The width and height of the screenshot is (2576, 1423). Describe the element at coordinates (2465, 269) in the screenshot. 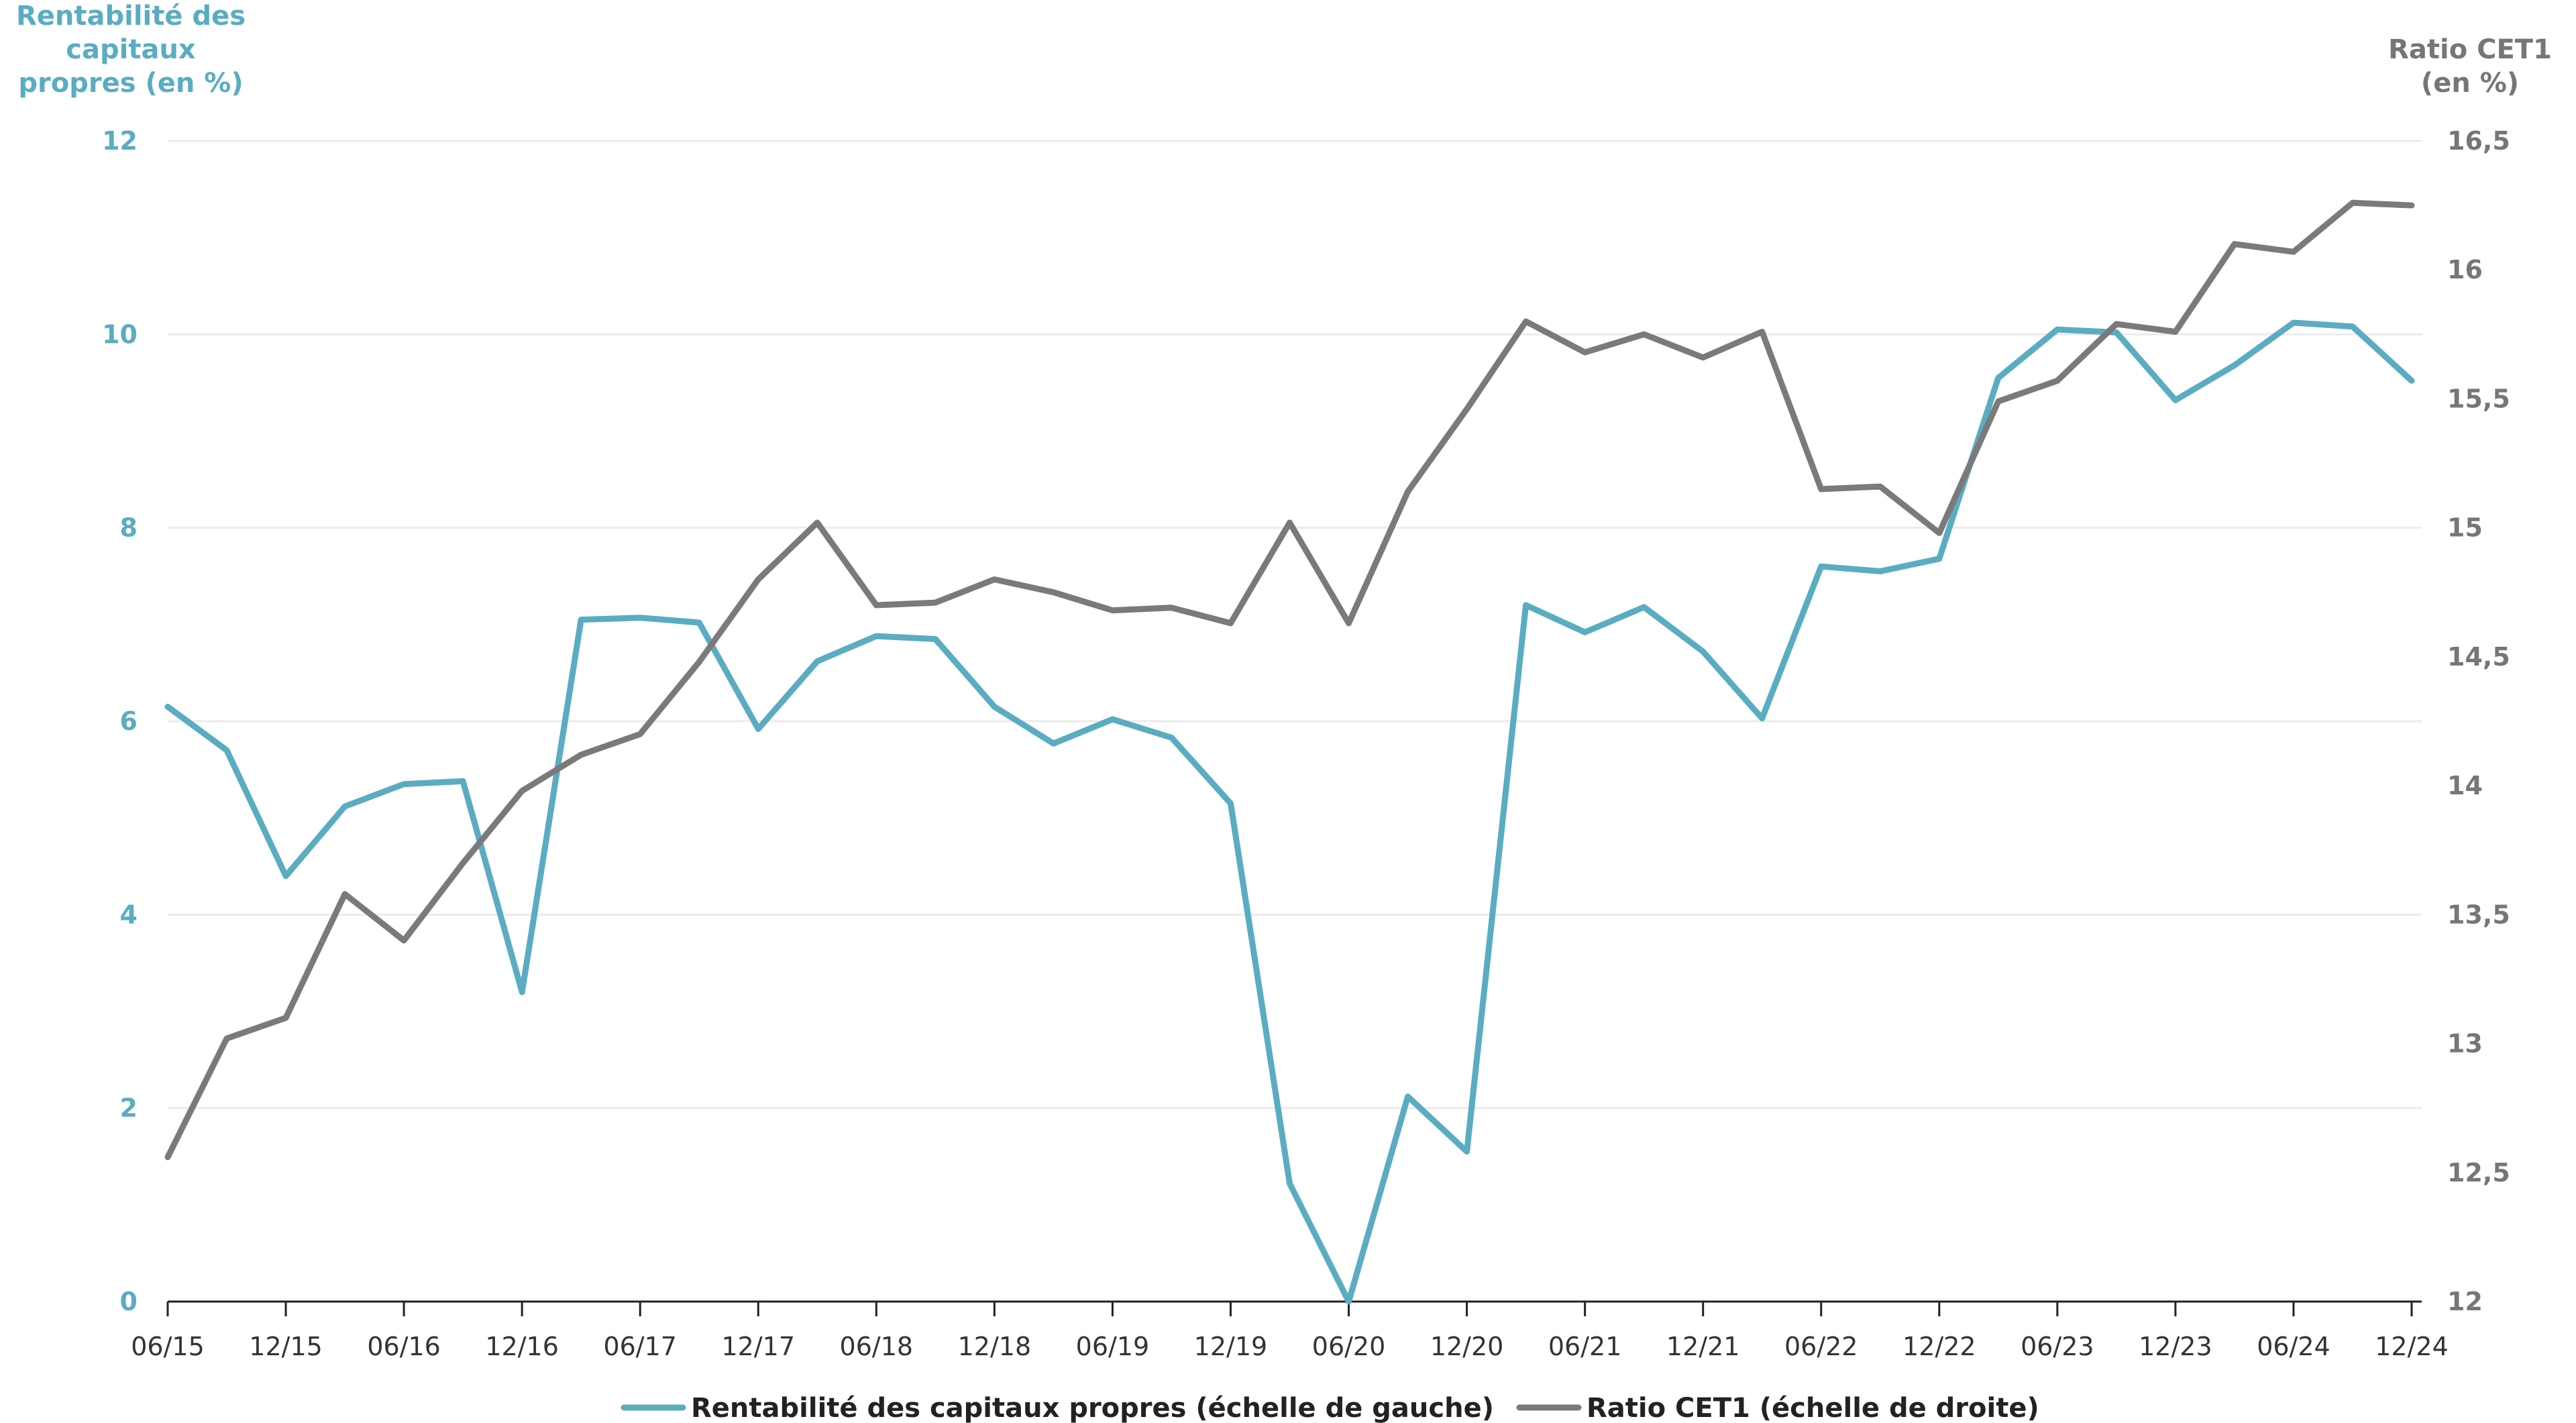

I see `right-tick-label: 16` at that location.